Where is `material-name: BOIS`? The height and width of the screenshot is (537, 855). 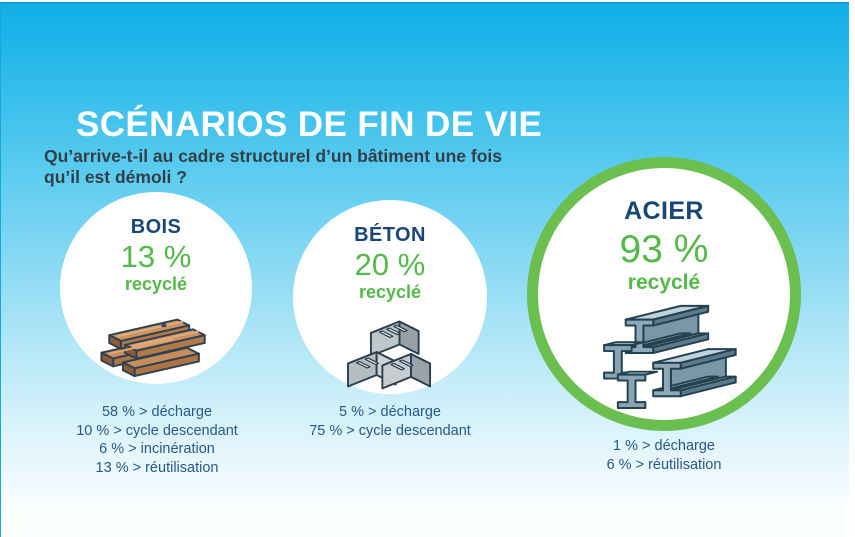 material-name: BOIS is located at coordinates (156, 227).